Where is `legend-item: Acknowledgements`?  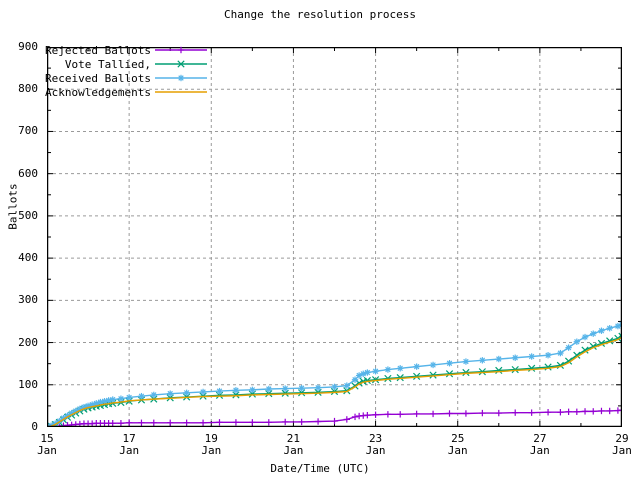 legend-item: Acknowledgements is located at coordinates (129, 92).